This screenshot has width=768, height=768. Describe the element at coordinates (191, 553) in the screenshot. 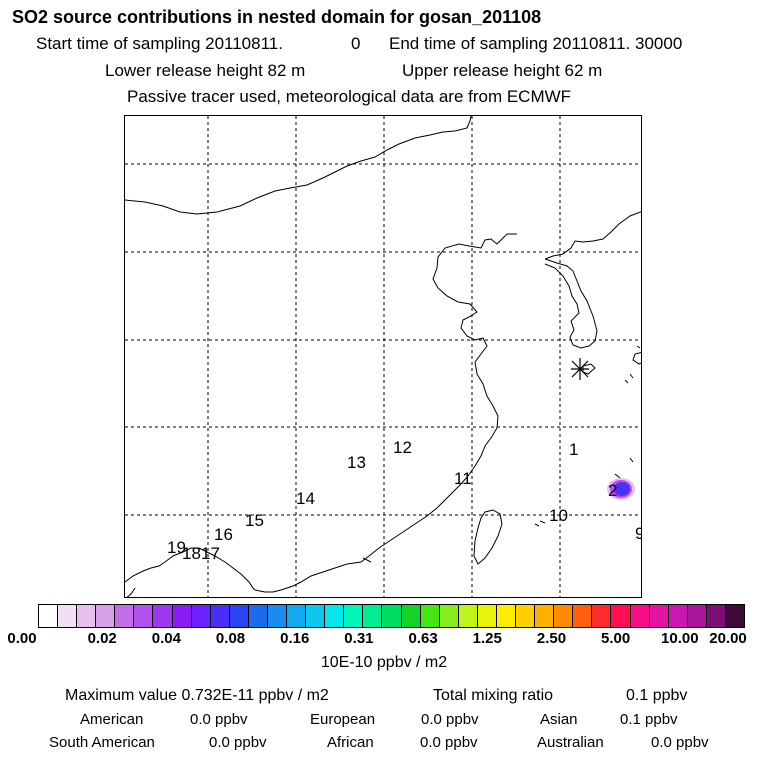

I see `region-label: 18` at that location.